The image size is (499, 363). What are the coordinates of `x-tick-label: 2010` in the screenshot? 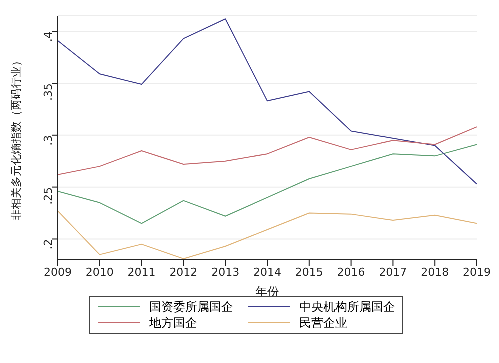 It's located at (100, 272).